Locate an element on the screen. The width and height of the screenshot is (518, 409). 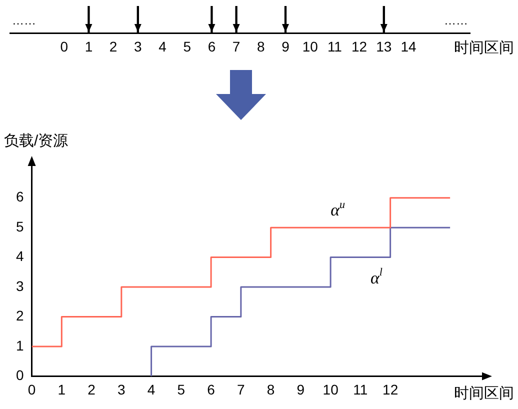
y-tick-label: 3 is located at coordinates (20, 286).